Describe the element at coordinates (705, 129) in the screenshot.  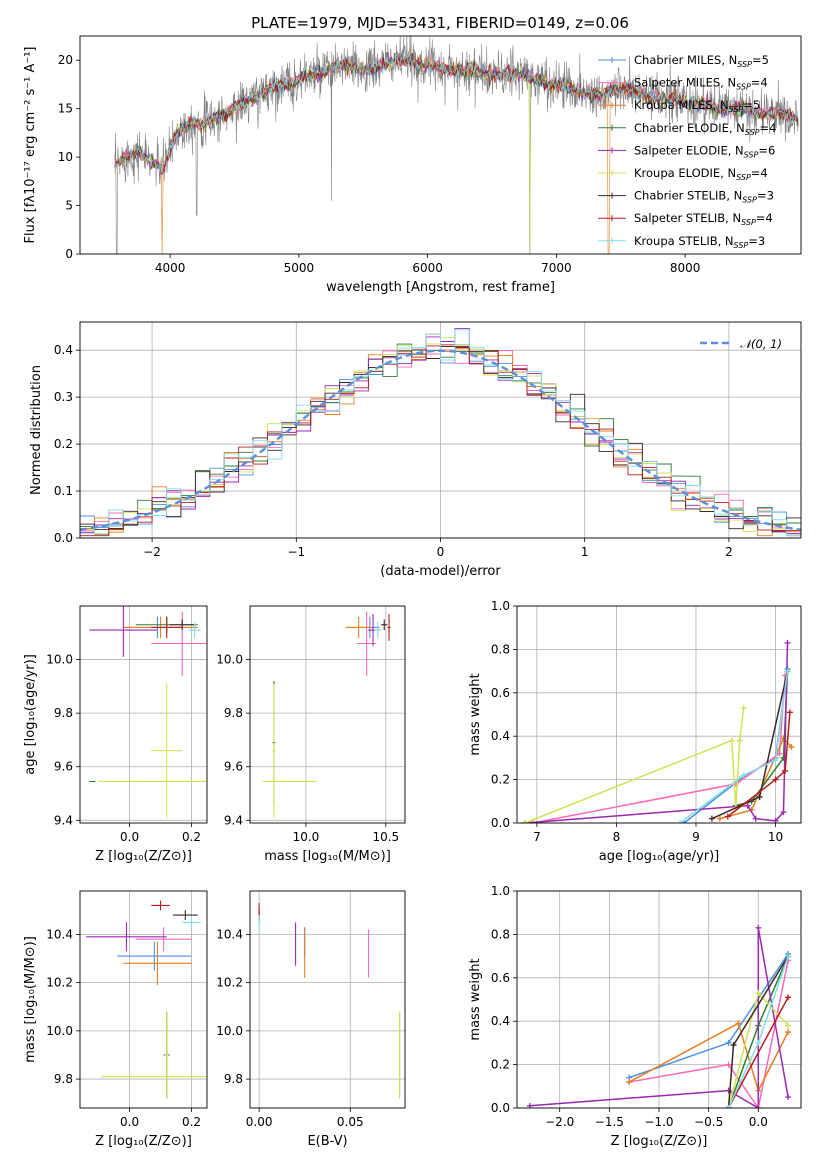
I see `legend-entry: Chabrier ELODIE, NSSP=4` at that location.